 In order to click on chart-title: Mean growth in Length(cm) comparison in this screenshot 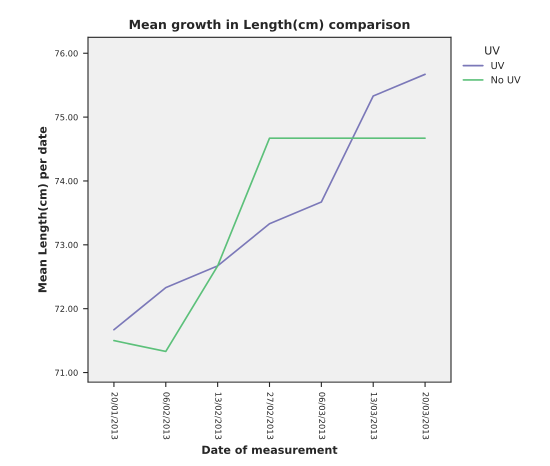, I will do `click(270, 25)`.